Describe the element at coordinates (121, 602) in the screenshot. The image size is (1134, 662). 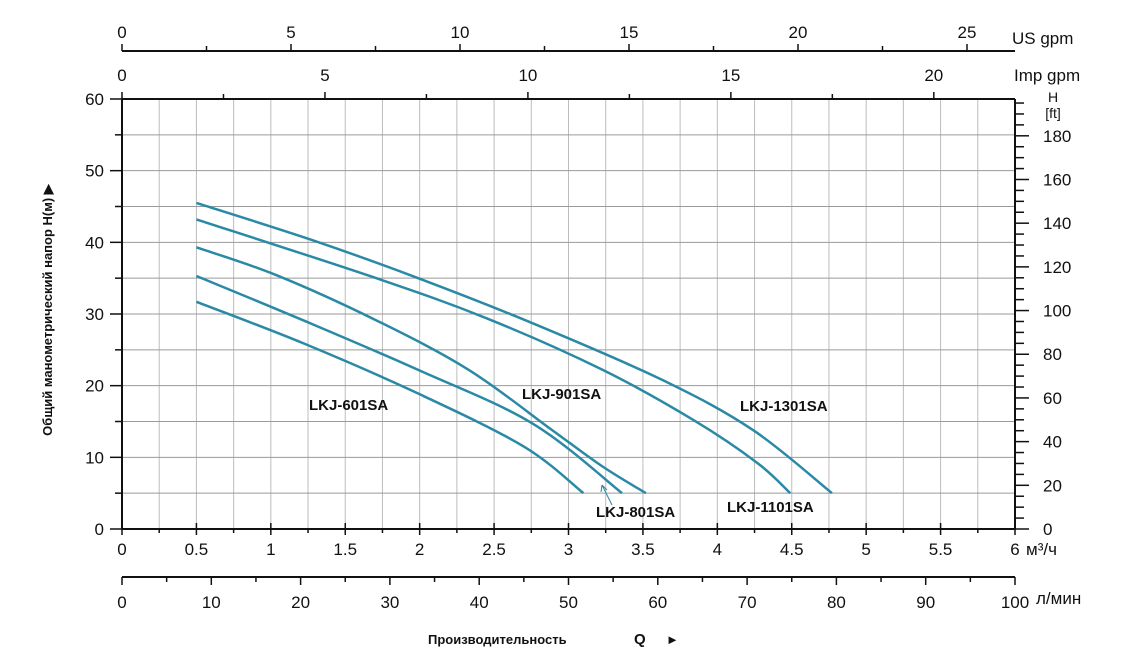
I see `l-min-tick-label: 0` at that location.